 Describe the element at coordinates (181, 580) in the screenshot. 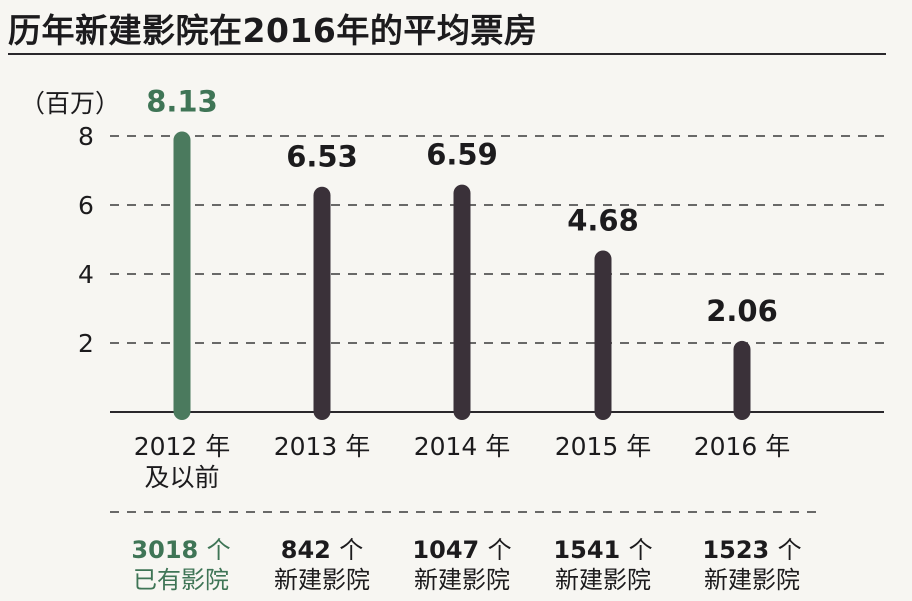

I see `count-desc: 已有影院` at that location.